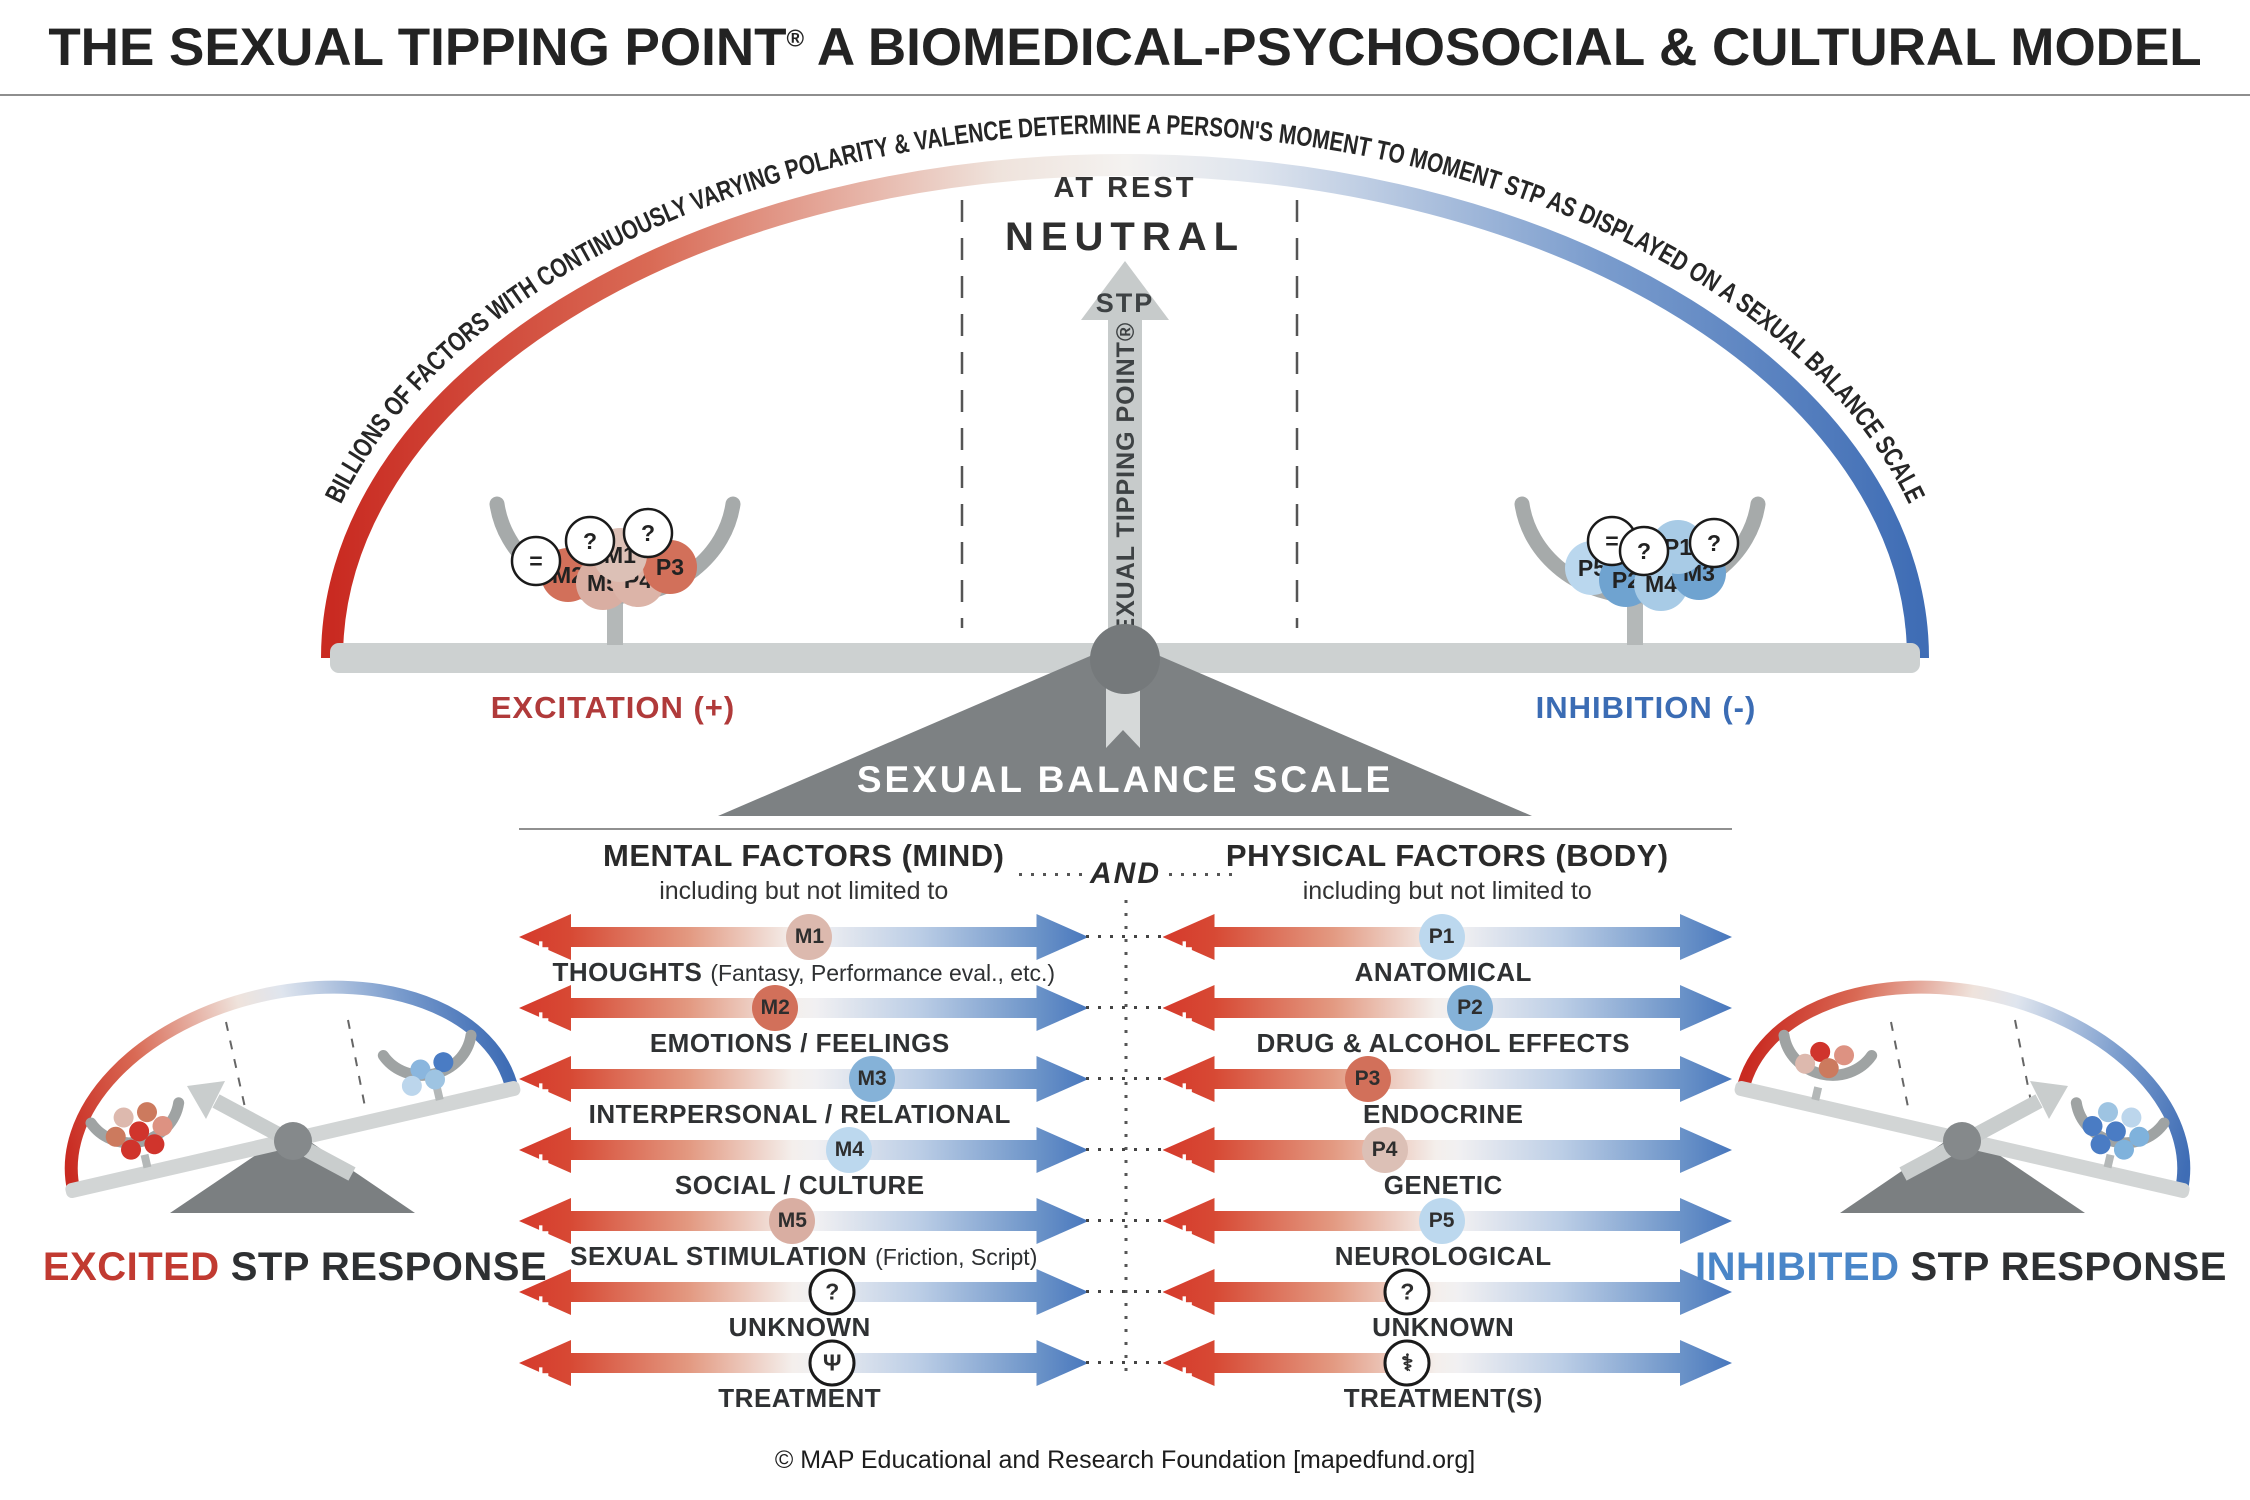 Image resolution: width=2250 pixels, height=1500 pixels. I want to click on medical-symbol-badge: ⚕, so click(1407, 1363).